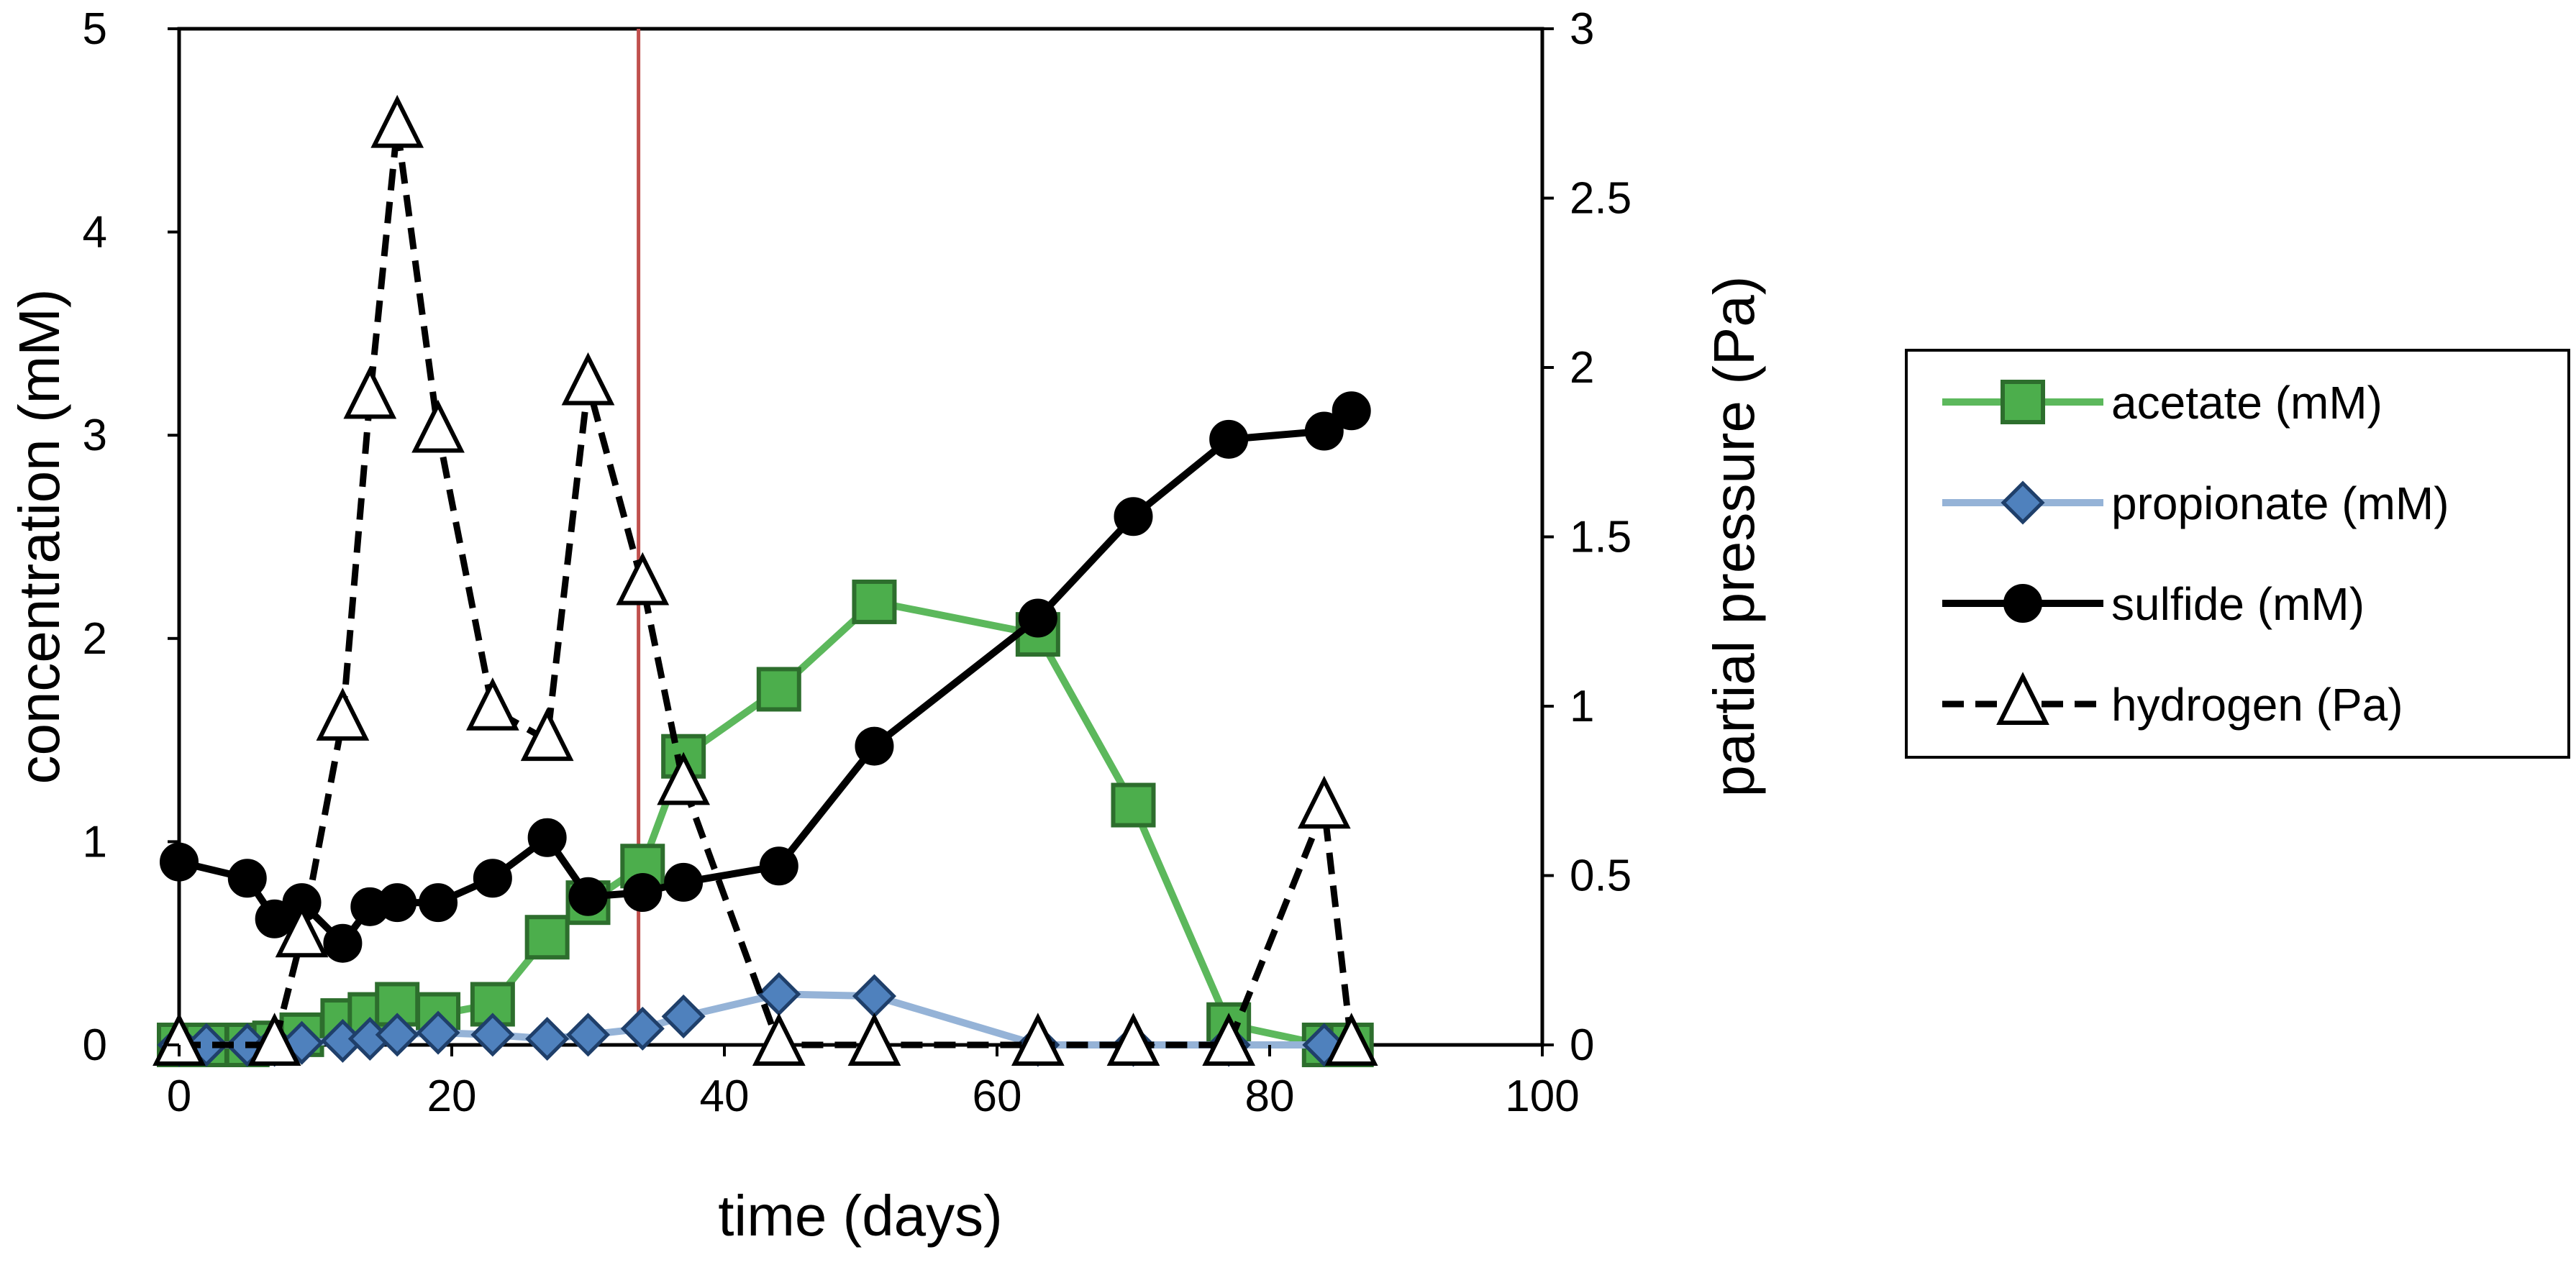  I want to click on legend-label-propionate: propionate (mM), so click(2280, 504).